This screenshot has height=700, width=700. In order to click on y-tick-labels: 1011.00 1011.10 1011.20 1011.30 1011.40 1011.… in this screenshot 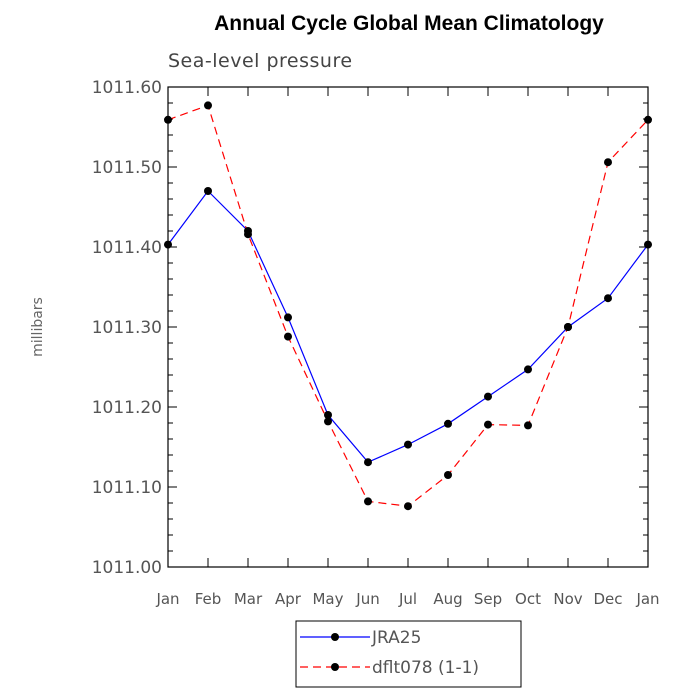, I will do `click(127, 328)`.